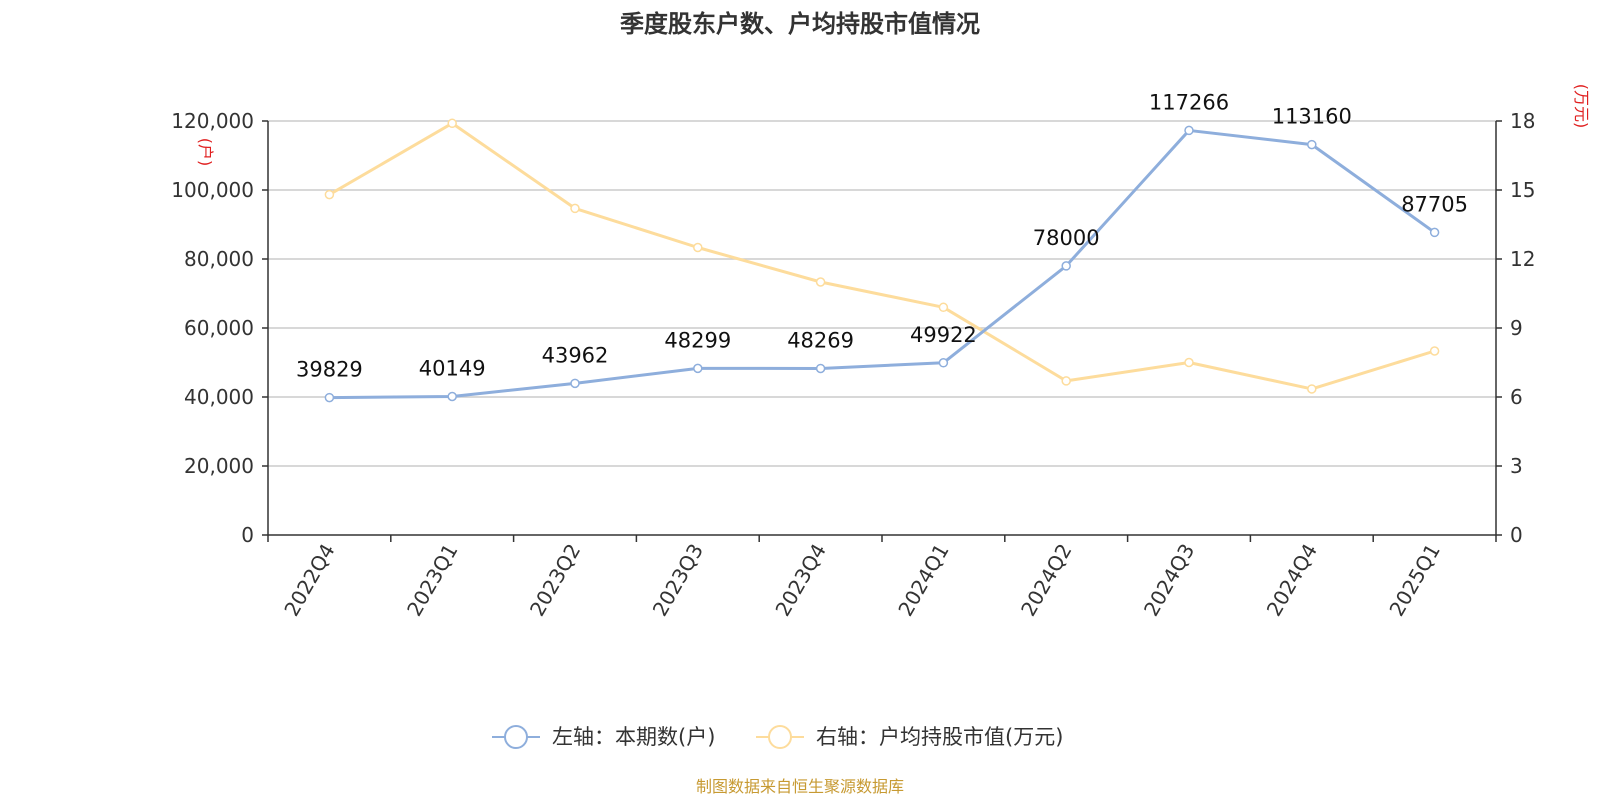 The height and width of the screenshot is (800, 1600). I want to click on right-axis-tick-label: 0, so click(1516, 535).